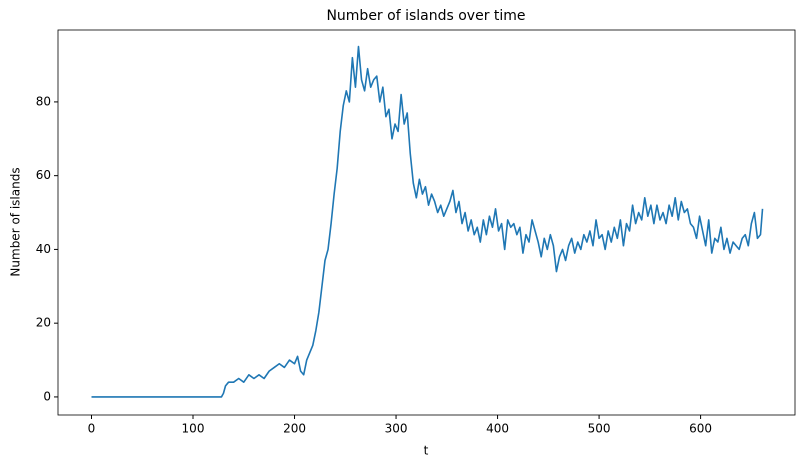 Image resolution: width=803 pixels, height=472 pixels. Describe the element at coordinates (43, 101) in the screenshot. I see `y-tick-label: 80` at that location.